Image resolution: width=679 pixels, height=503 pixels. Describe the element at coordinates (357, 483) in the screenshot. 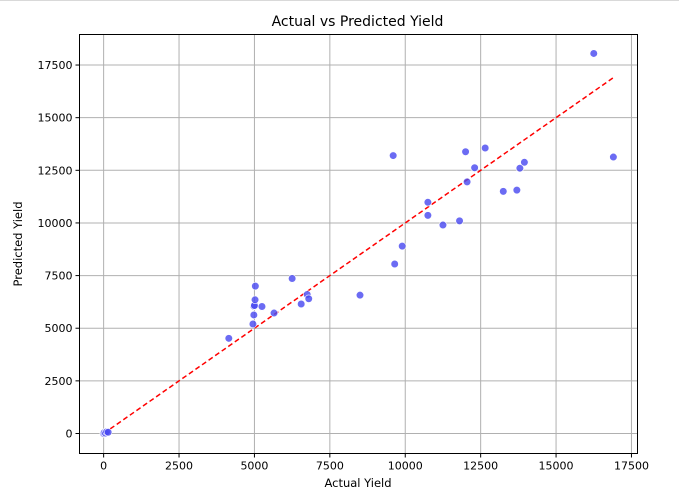

I see `x-axis-label: Actual Yield` at that location.